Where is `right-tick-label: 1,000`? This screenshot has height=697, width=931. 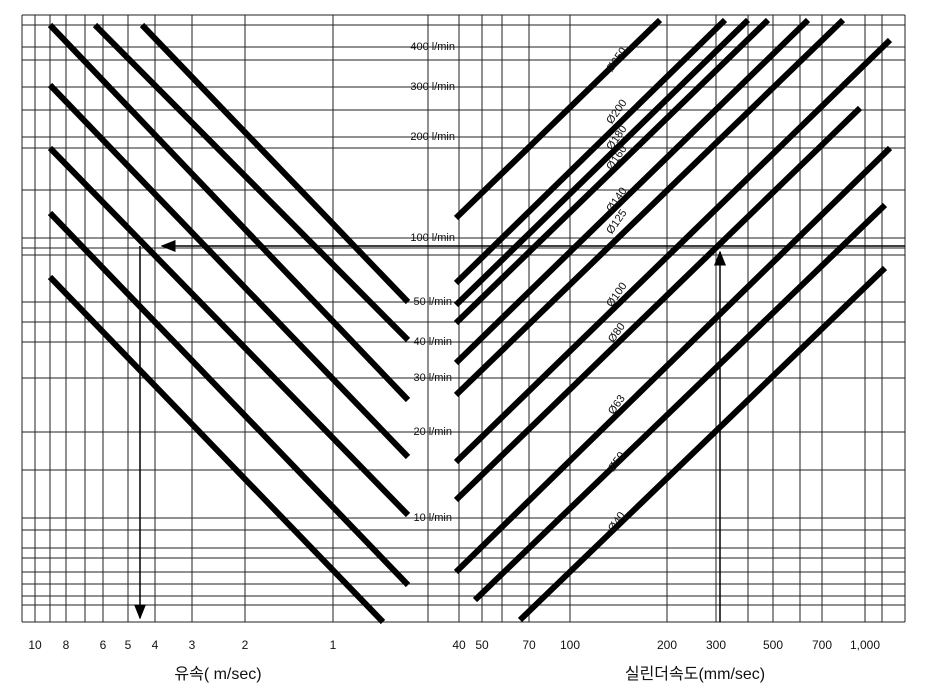
right-tick-label: 1,000 is located at coordinates (865, 645).